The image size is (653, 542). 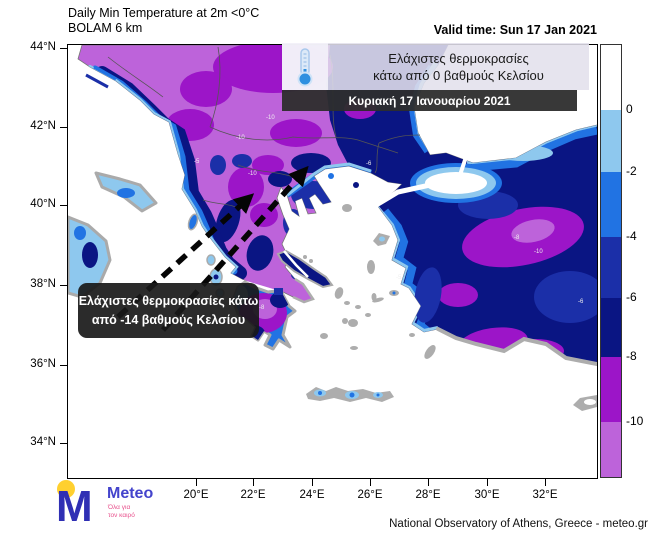 What do you see at coordinates (428, 495) in the screenshot?
I see `lon-label: 28°E` at bounding box center [428, 495].